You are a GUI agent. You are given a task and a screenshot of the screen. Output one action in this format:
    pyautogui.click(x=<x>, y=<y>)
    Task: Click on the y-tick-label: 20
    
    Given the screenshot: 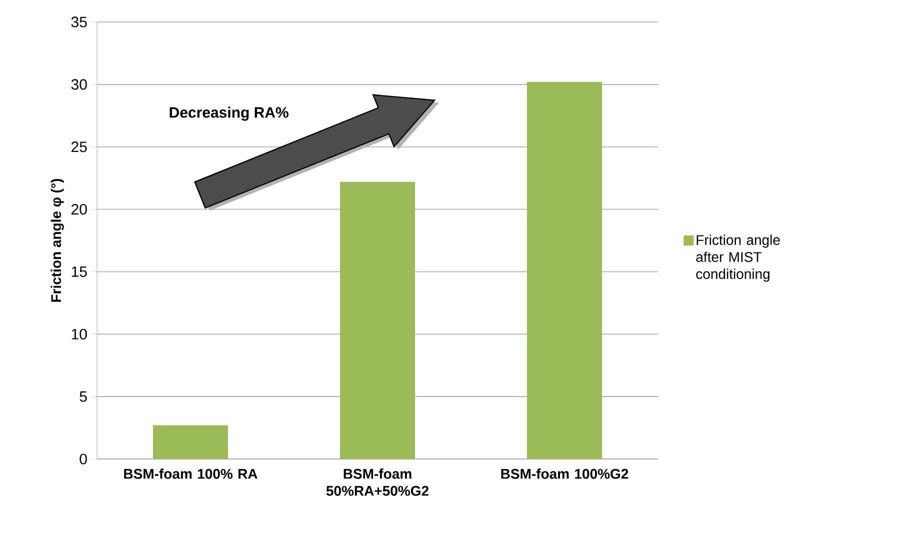 What is the action you would take?
    pyautogui.click(x=79, y=209)
    